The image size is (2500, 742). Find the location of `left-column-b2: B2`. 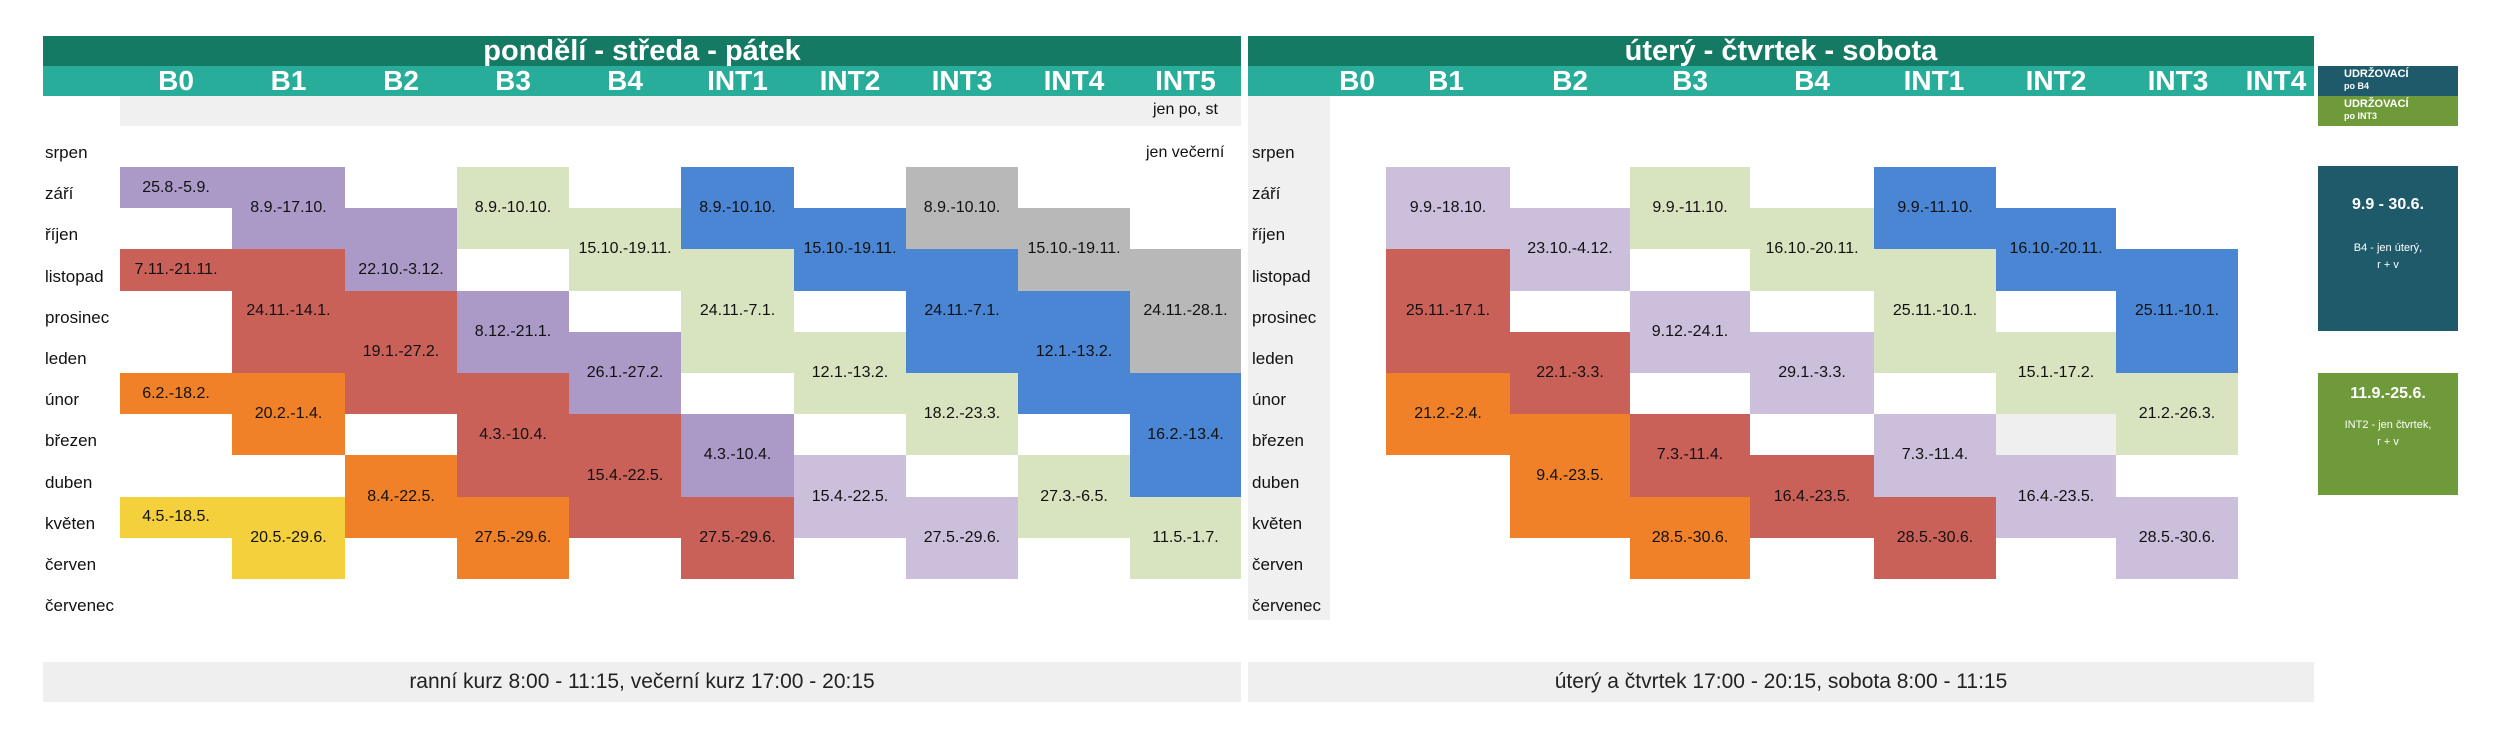

left-column-b2: B2 is located at coordinates (401, 80).